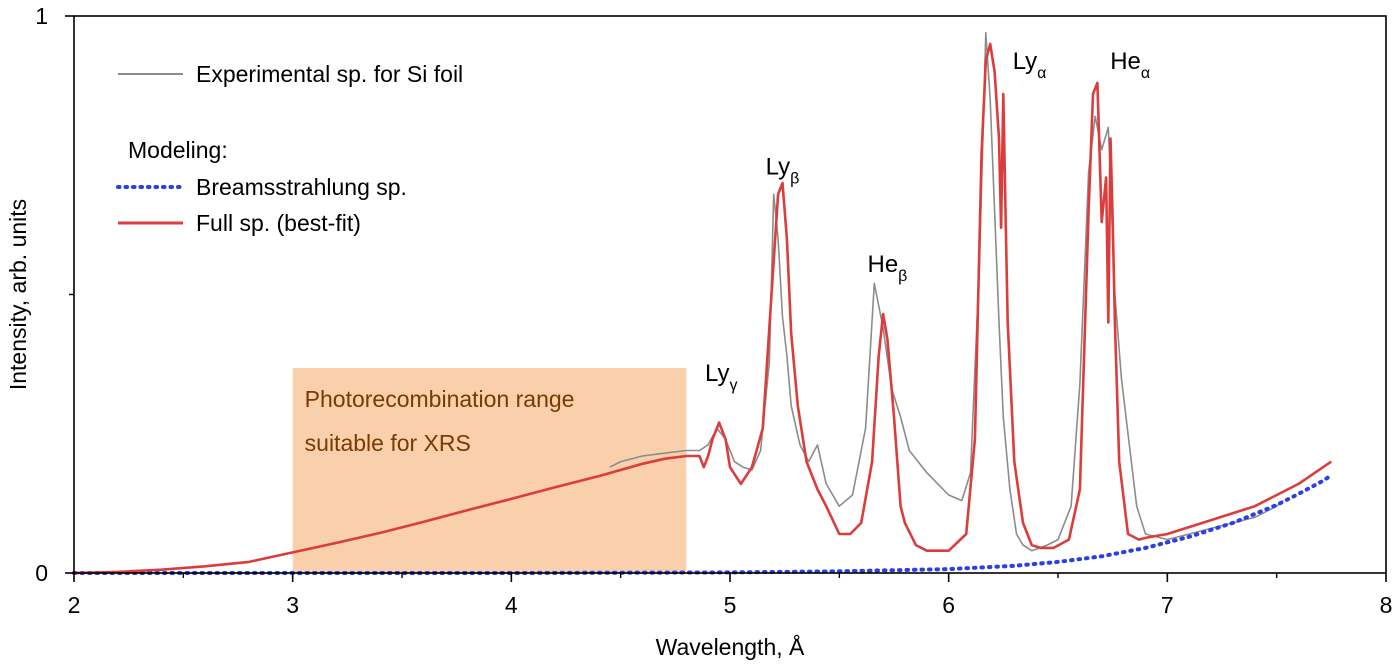  Describe the element at coordinates (178, 150) in the screenshot. I see `legend-modeling-header: Modeling:` at that location.